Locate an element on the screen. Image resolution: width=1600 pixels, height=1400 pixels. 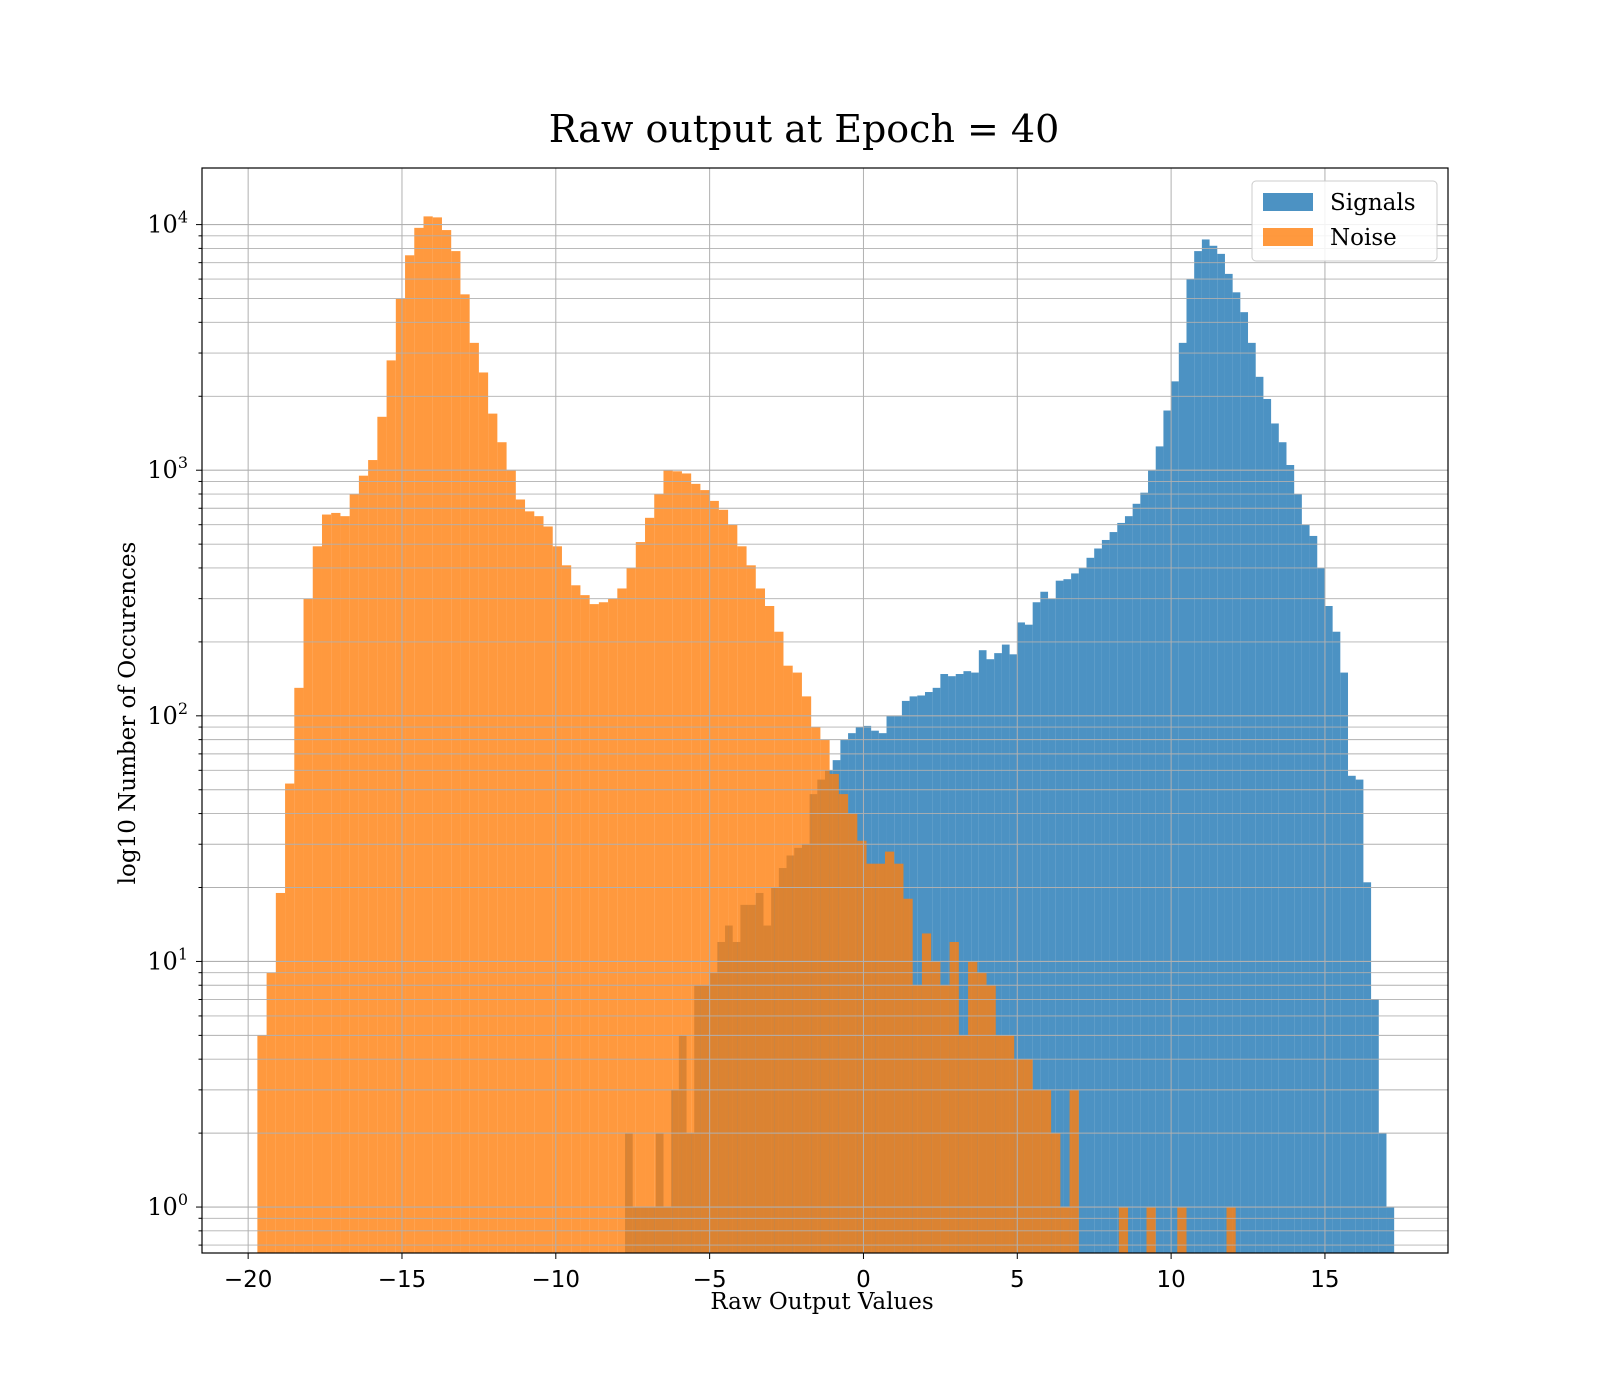
x-tick-label: −20 is located at coordinates (248, 1280).